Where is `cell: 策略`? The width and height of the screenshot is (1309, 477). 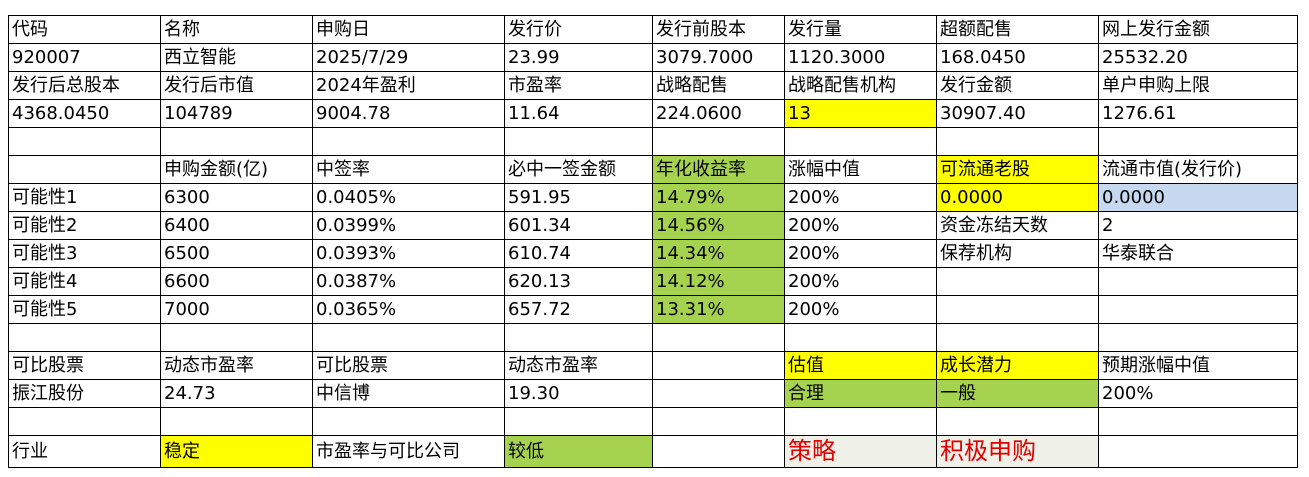
cell: 策略 is located at coordinates (860, 451).